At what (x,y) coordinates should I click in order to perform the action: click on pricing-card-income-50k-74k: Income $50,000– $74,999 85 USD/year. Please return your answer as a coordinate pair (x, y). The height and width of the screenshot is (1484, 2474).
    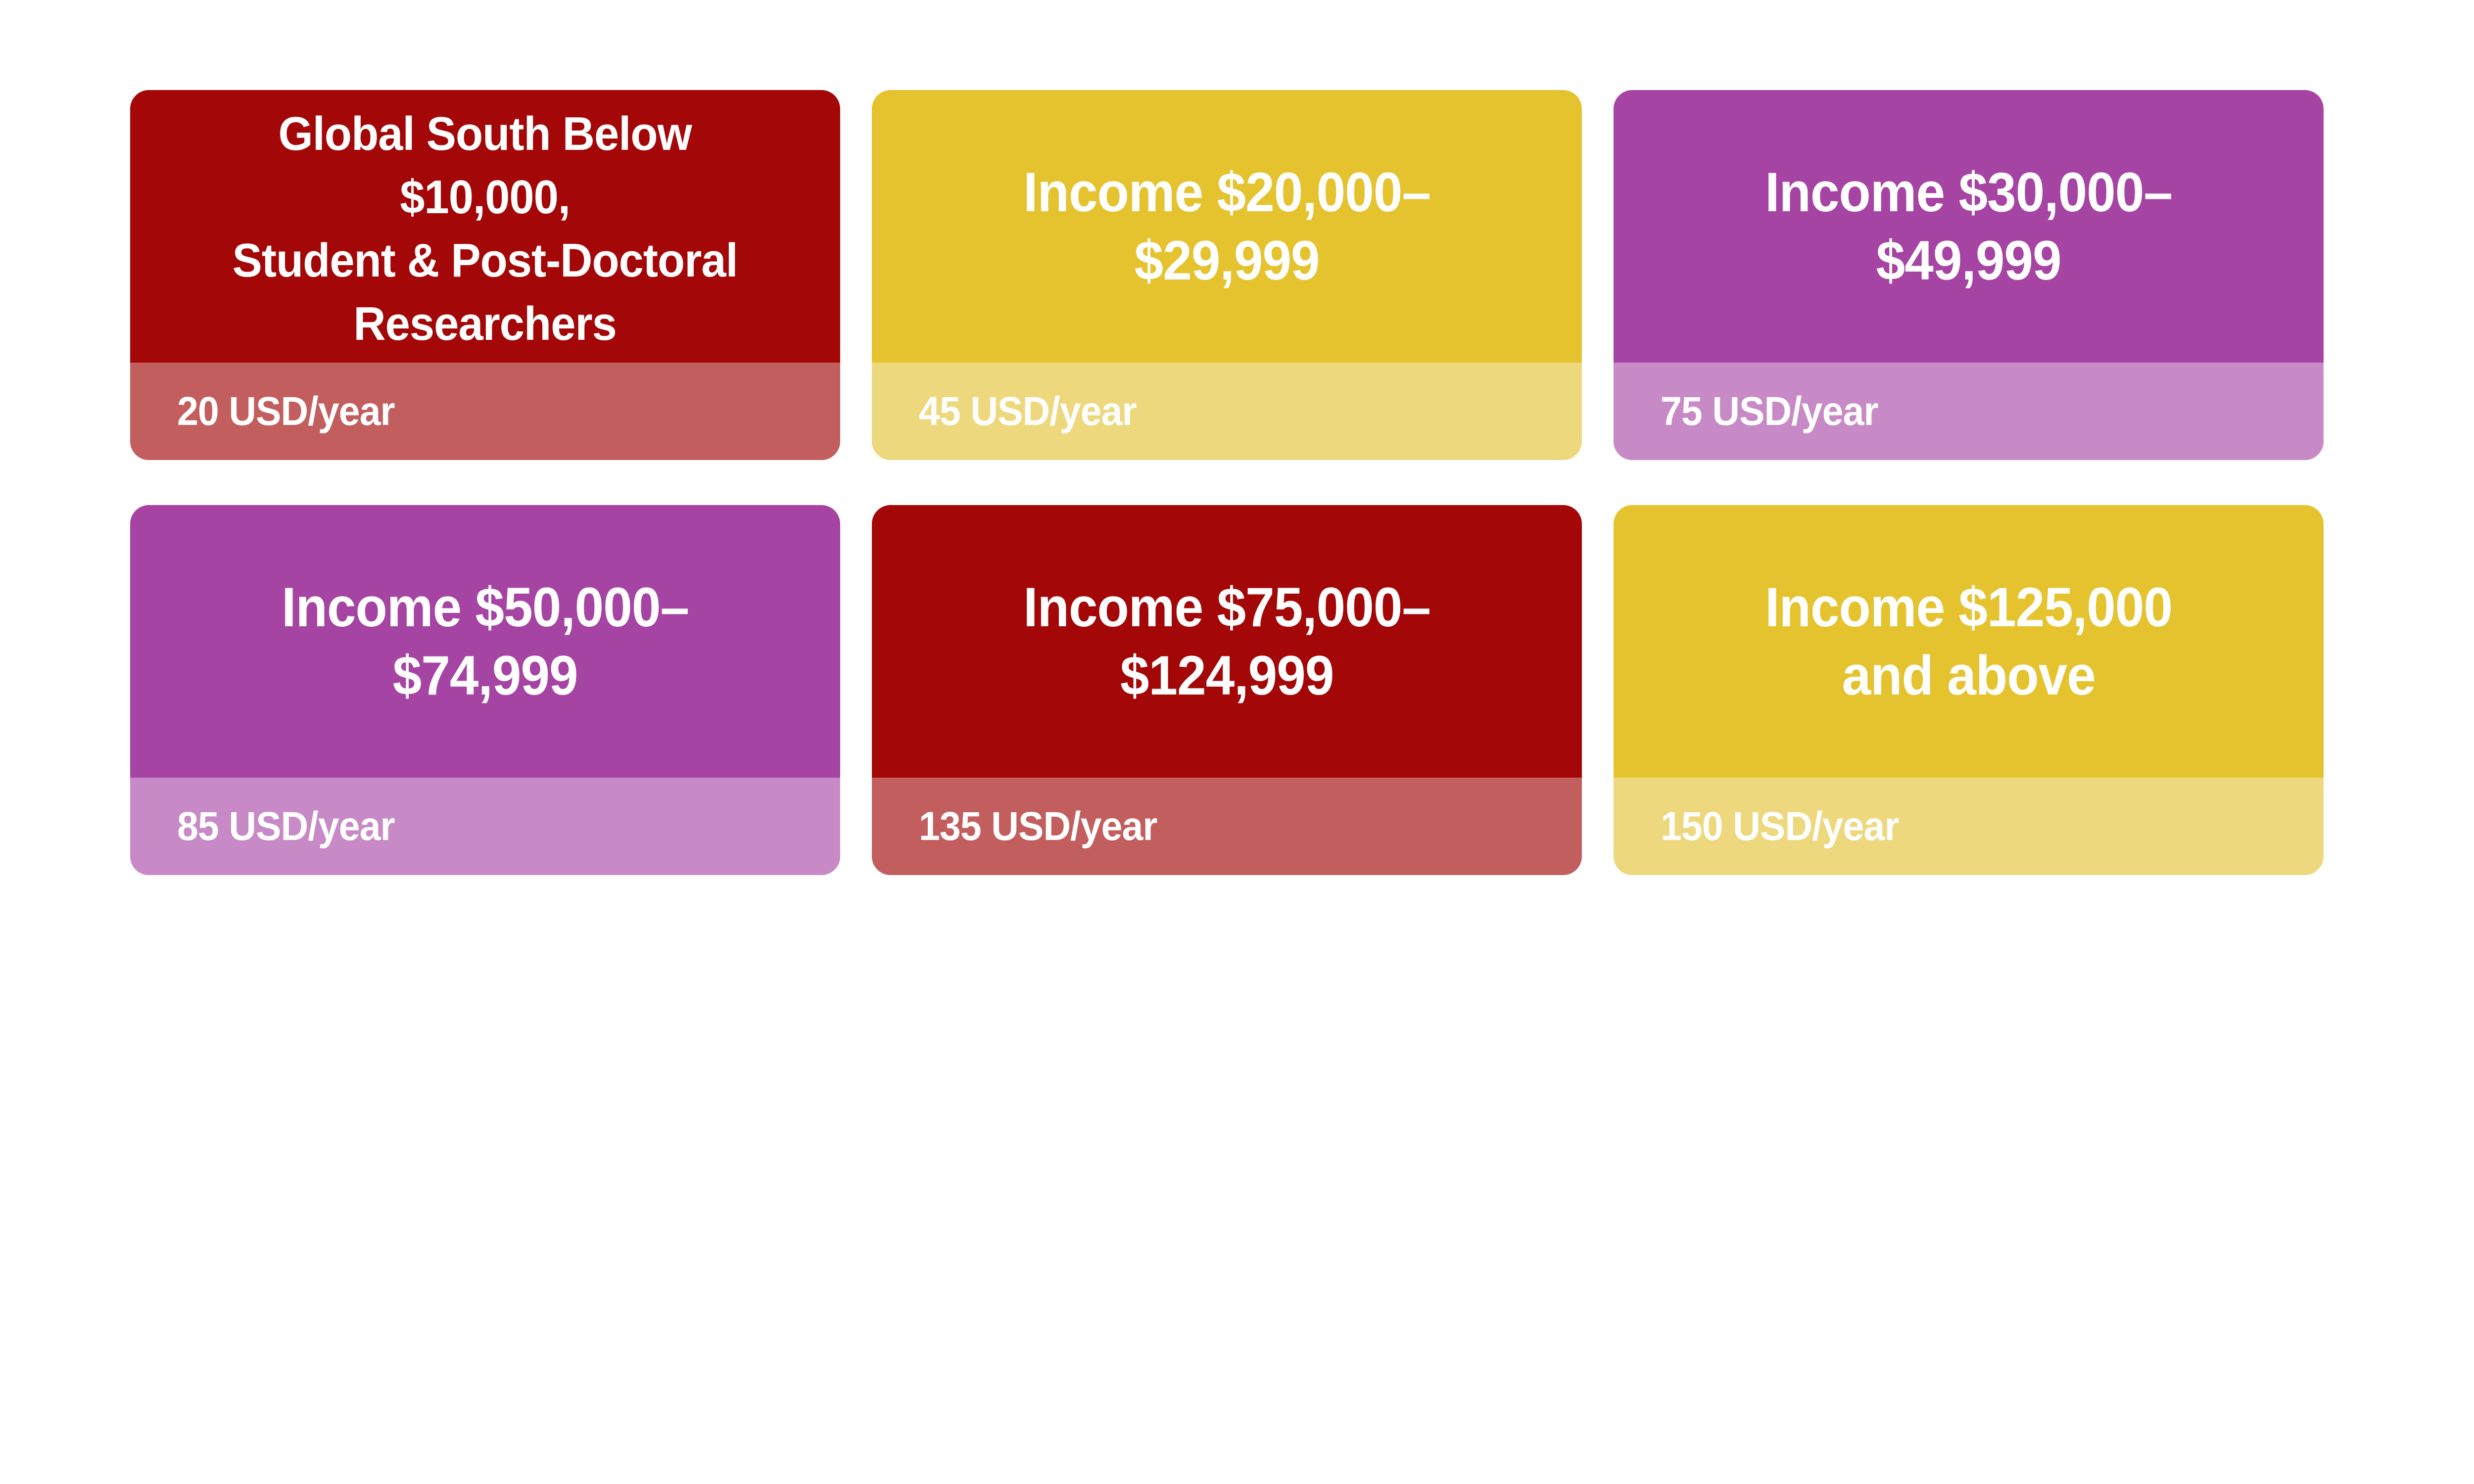
    Looking at the image, I should click on (485, 690).